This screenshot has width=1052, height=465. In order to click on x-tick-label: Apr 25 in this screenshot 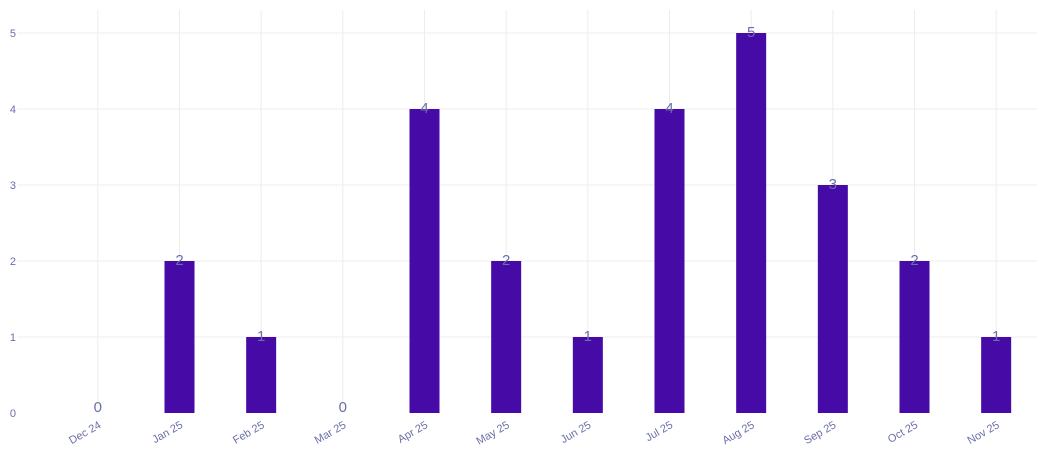, I will do `click(413, 432)`.